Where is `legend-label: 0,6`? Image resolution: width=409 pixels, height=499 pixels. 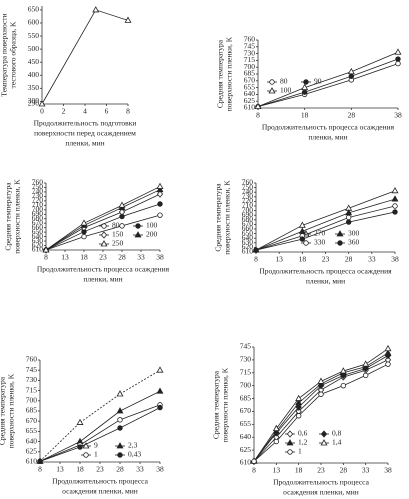 legend-label: 0,6 is located at coordinates (303, 433).